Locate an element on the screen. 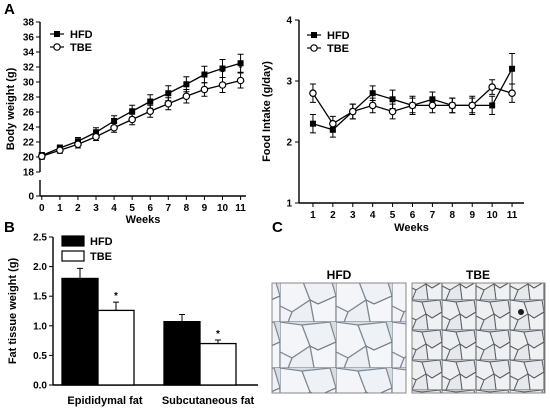 This screenshot has height=417, width=550. x-tick-label: 0 is located at coordinates (42, 208).